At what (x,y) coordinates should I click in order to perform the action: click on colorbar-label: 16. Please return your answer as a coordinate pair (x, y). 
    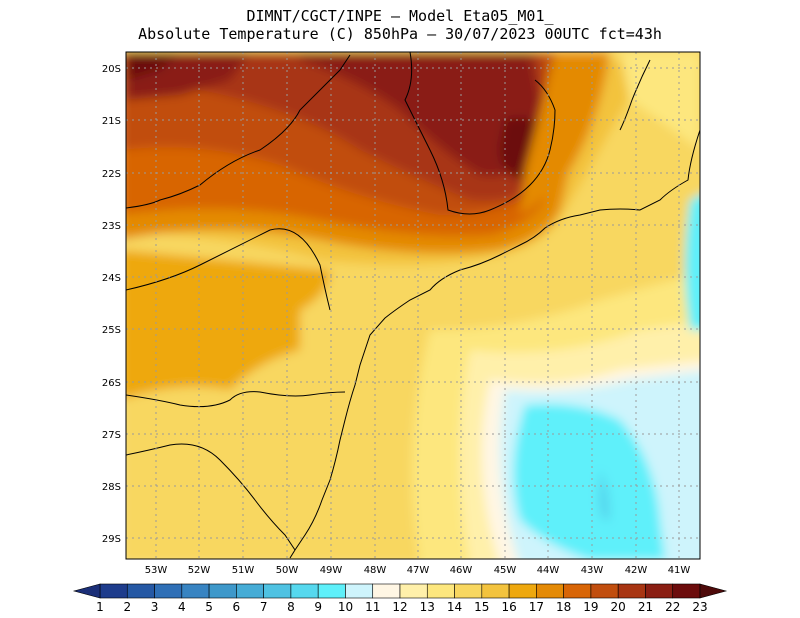
    Looking at the image, I should click on (508, 607).